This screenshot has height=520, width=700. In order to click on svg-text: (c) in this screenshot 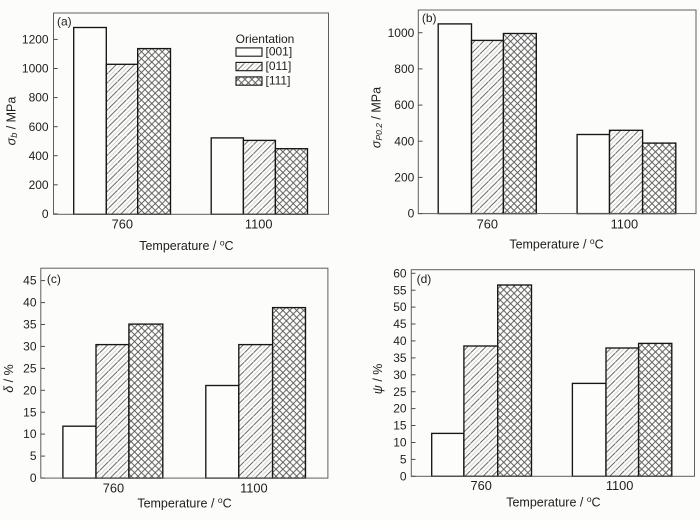, I will do `click(54, 279)`.